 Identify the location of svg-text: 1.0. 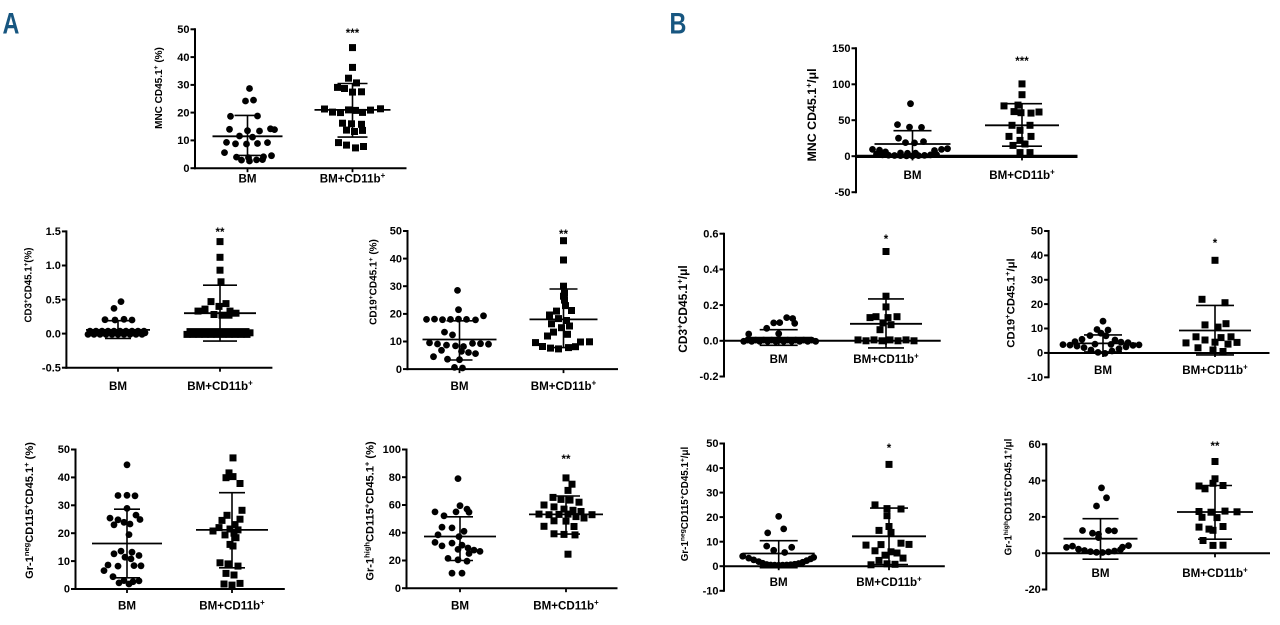
(53, 266).